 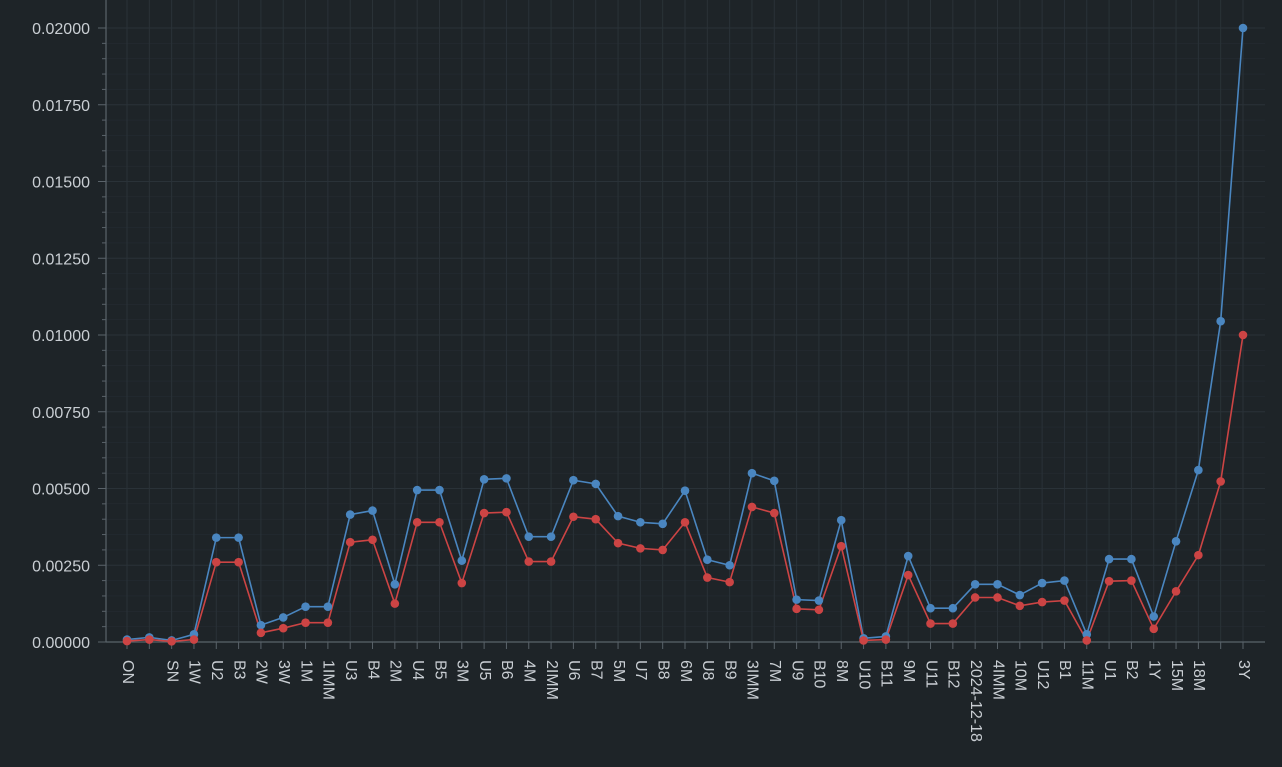 I want to click on x-tick-label: B5, so click(x=439, y=670).